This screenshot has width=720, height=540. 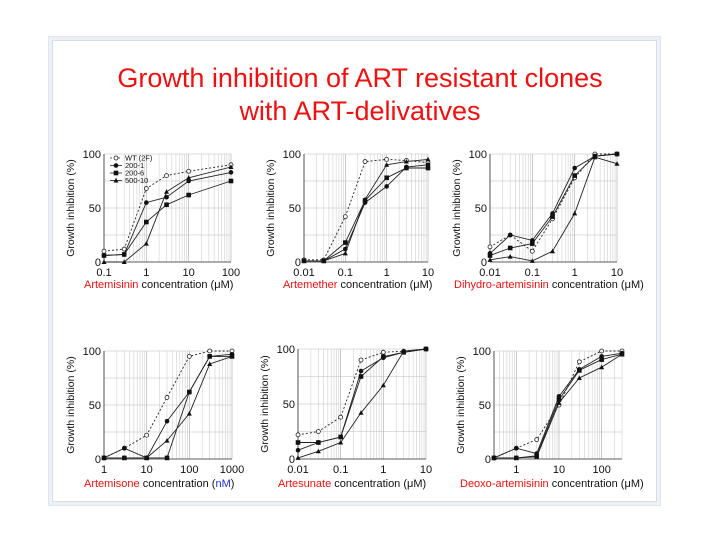 I want to click on x-tick-label: 1000, so click(x=232, y=470).